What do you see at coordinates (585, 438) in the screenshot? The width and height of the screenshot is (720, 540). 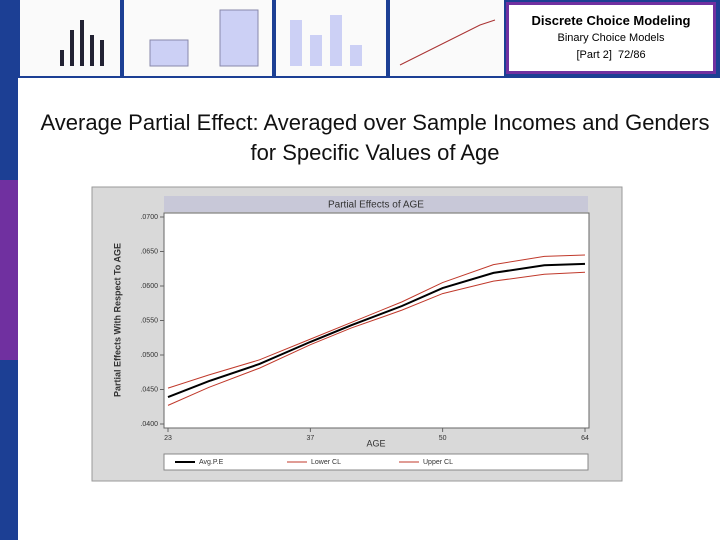 I see `x-tick-label: 64` at bounding box center [585, 438].